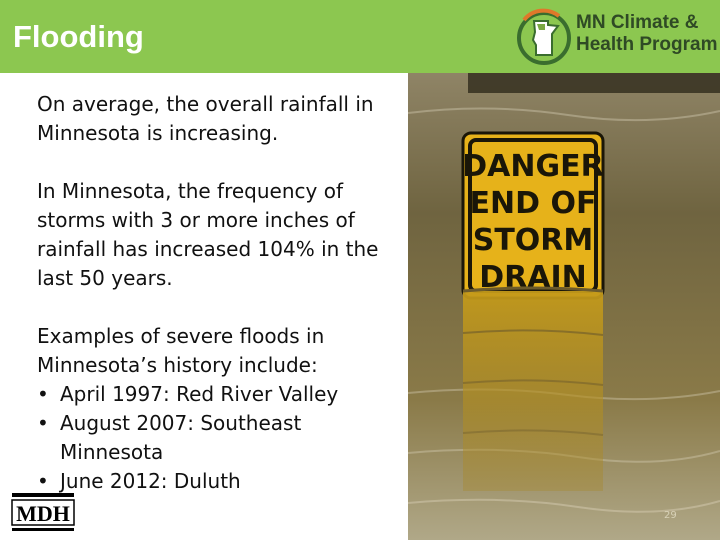  Describe the element at coordinates (533, 240) in the screenshot. I see `sign-line-3: STORM` at that location.